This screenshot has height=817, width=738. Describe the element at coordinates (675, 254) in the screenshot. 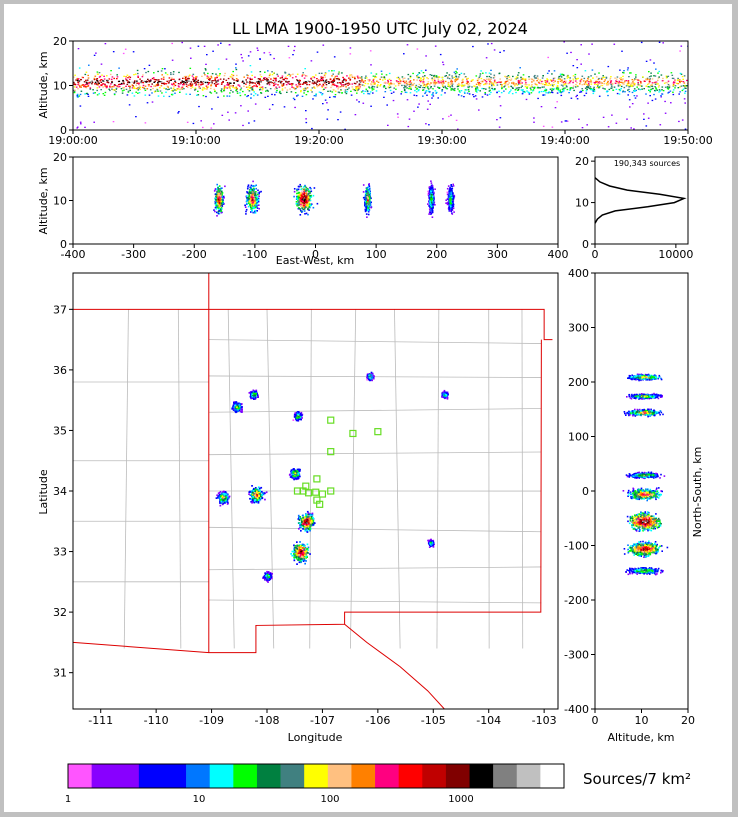

I see `histogram-xtick-label: 10000` at that location.